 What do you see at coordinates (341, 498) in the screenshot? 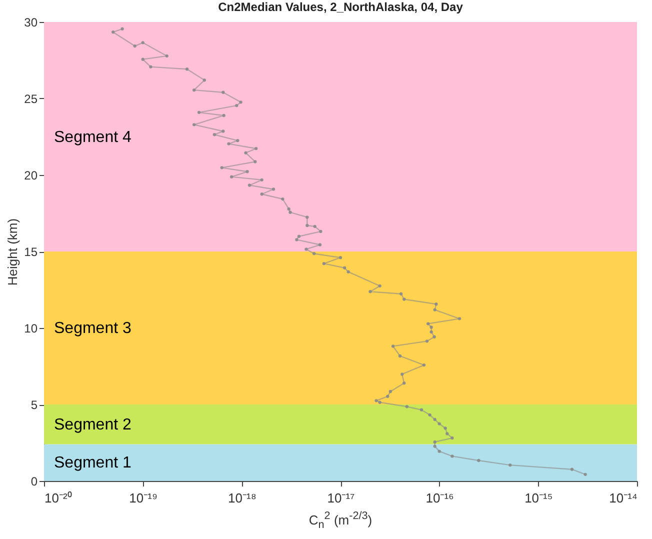
I see `x-tick-label: 10⁻¹⁷` at bounding box center [341, 498].